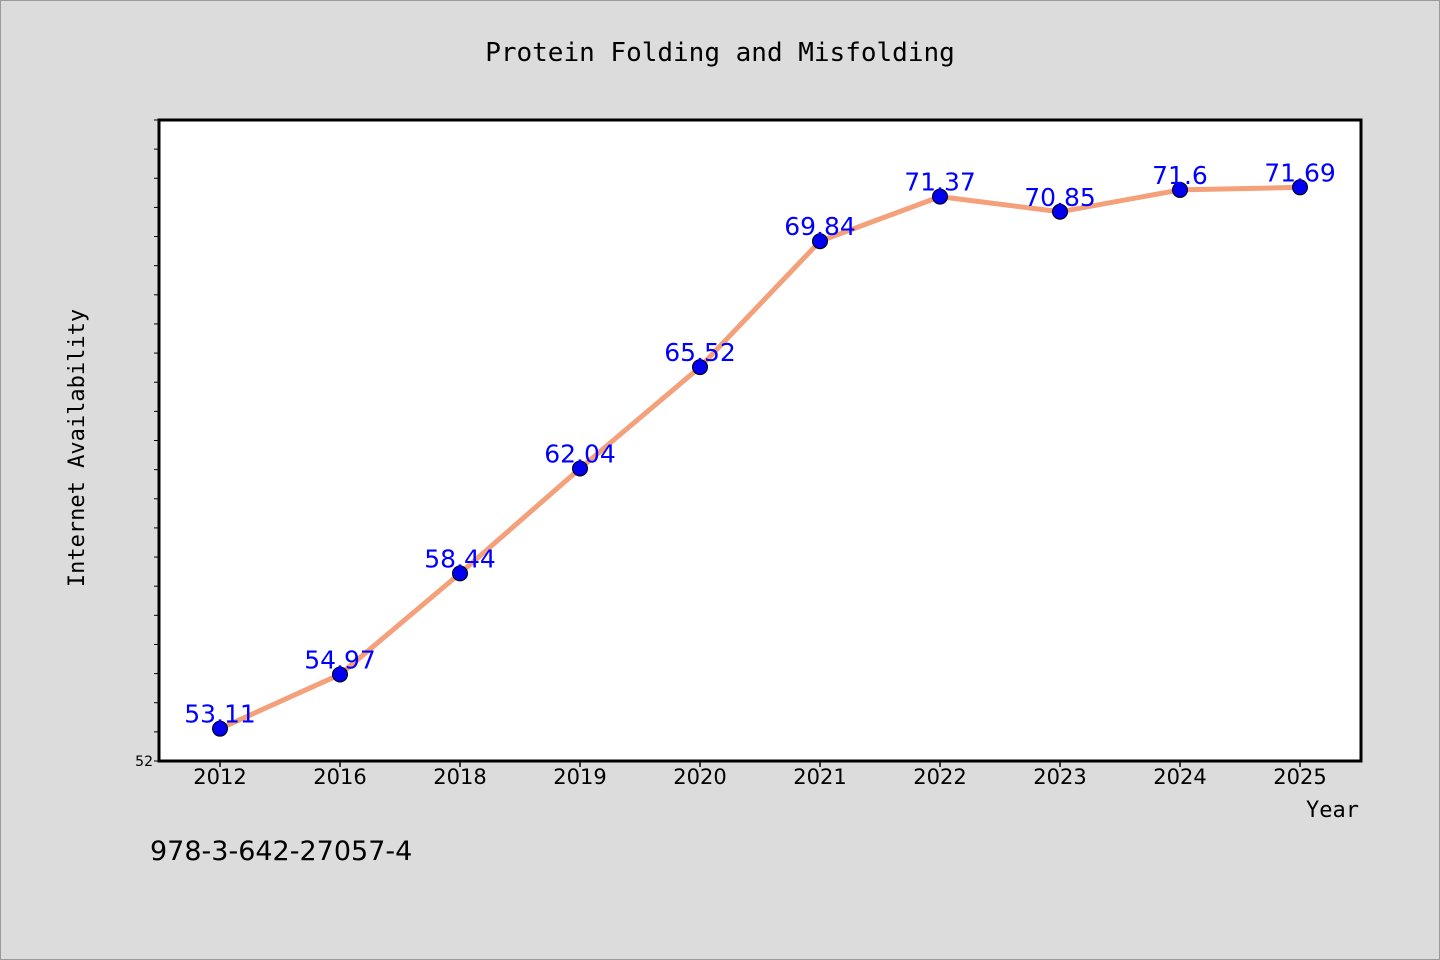  What do you see at coordinates (1300, 172) in the screenshot?
I see `data-label: 71.69` at bounding box center [1300, 172].